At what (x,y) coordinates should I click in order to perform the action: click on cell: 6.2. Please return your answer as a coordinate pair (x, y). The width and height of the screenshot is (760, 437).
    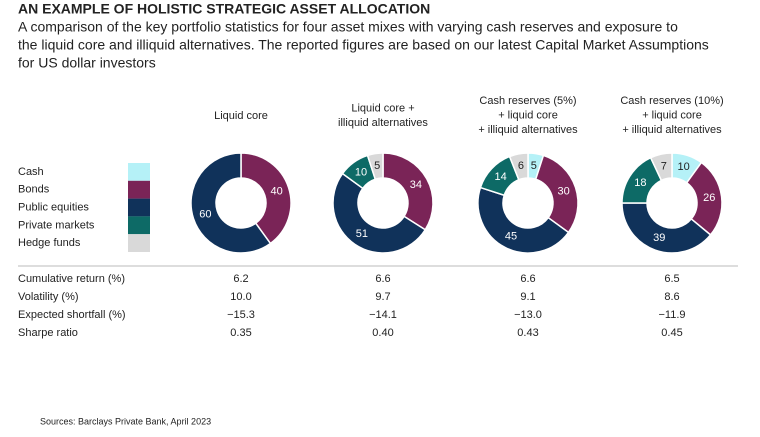
    Looking at the image, I should click on (240, 279).